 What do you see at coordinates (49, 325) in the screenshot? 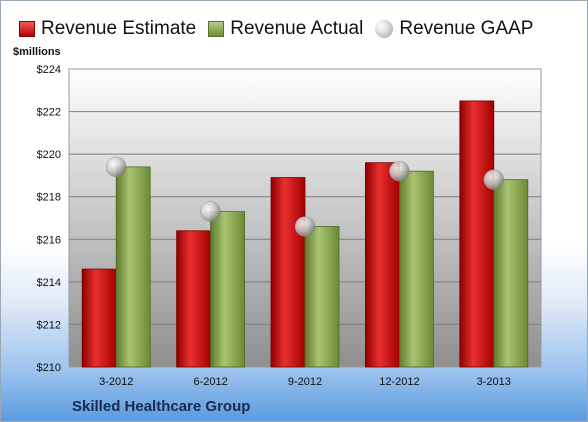
I see `y-tick-label: $212` at bounding box center [49, 325].